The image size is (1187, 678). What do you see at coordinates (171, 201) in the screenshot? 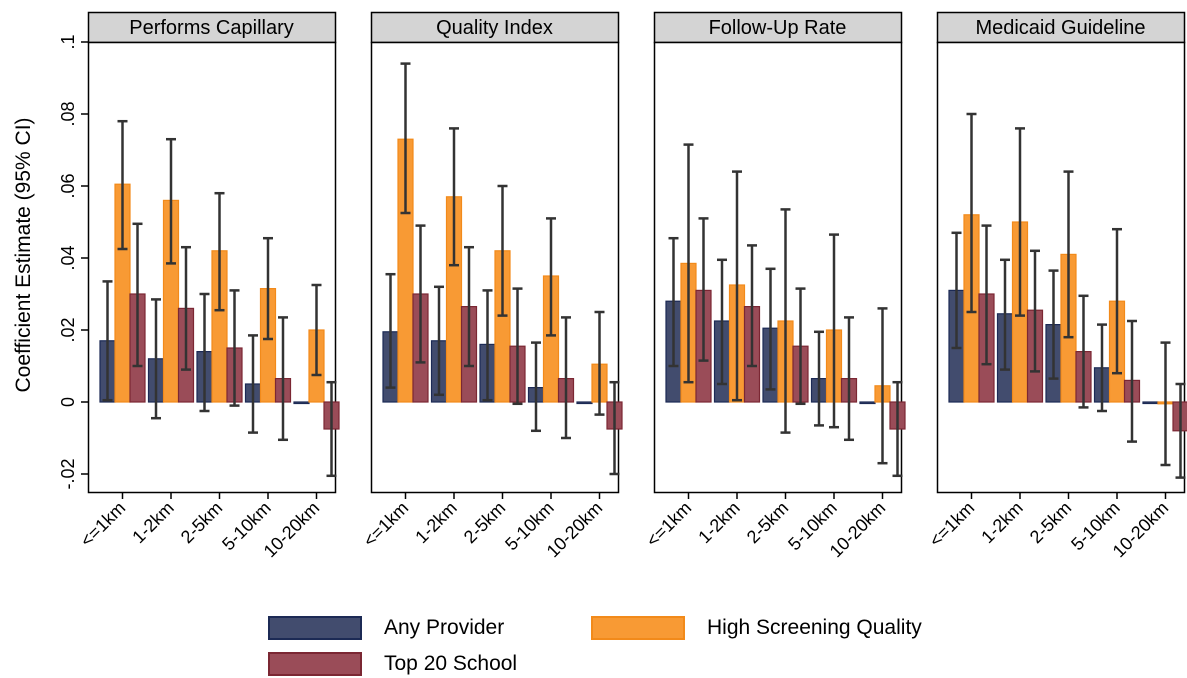
I see `ci-bar-performs-capillary-high-screening-quality-1-2km` at bounding box center [171, 201].